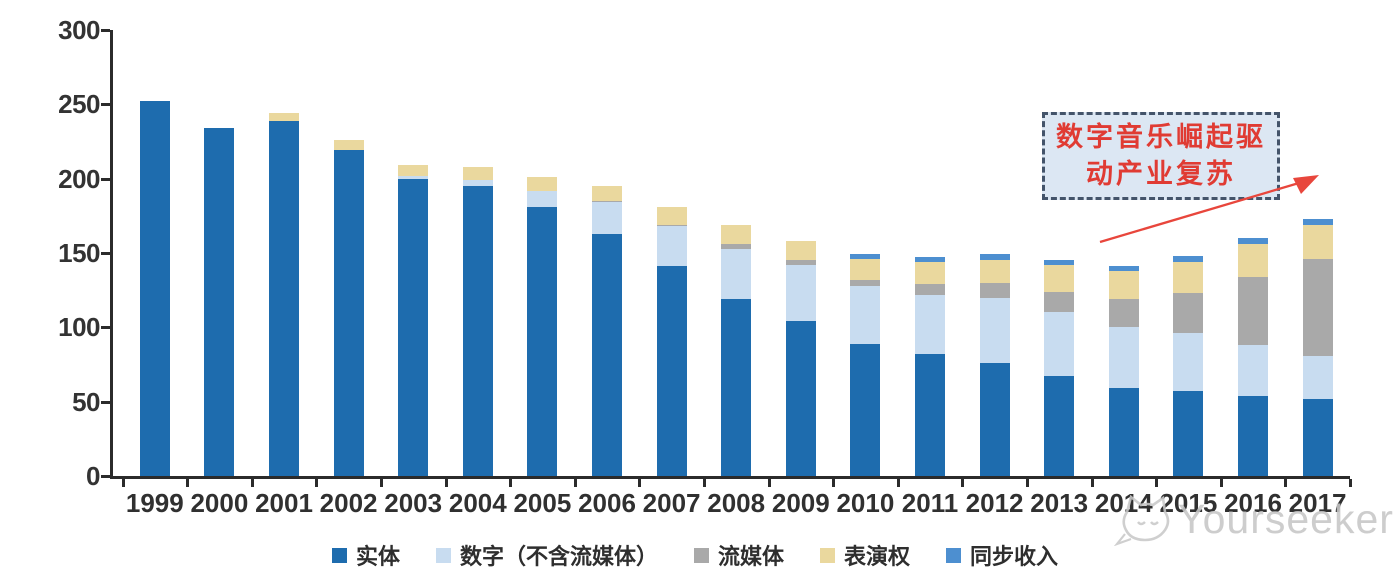 This screenshot has height=582, width=1398. What do you see at coordinates (477, 183) in the screenshot?
I see `bar-segment-digital-ex-streaming-2004` at bounding box center [477, 183].